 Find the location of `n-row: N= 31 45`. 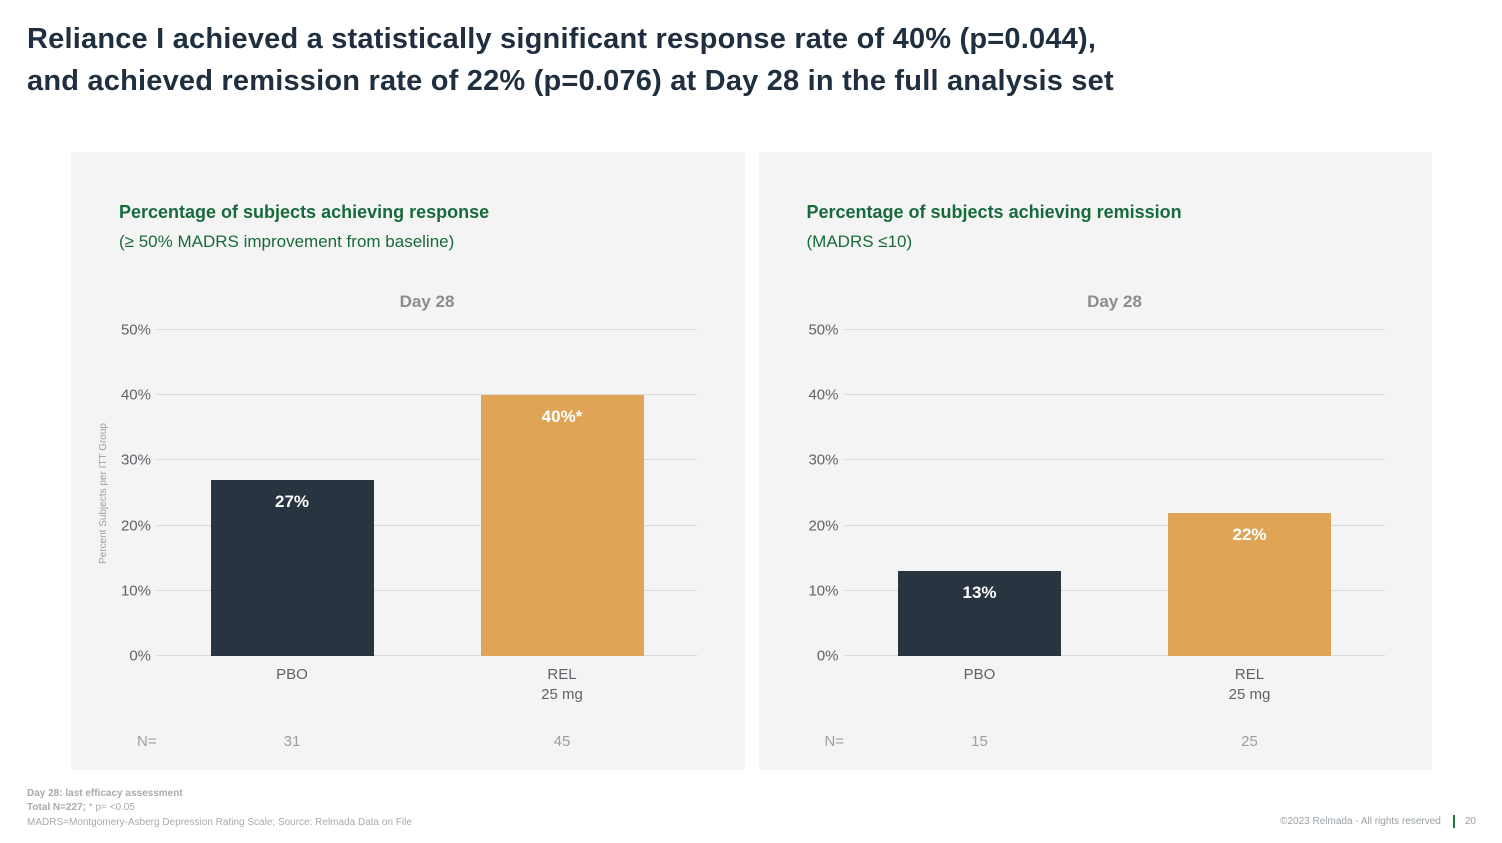

n-row: N= 31 45 is located at coordinates (417, 741).